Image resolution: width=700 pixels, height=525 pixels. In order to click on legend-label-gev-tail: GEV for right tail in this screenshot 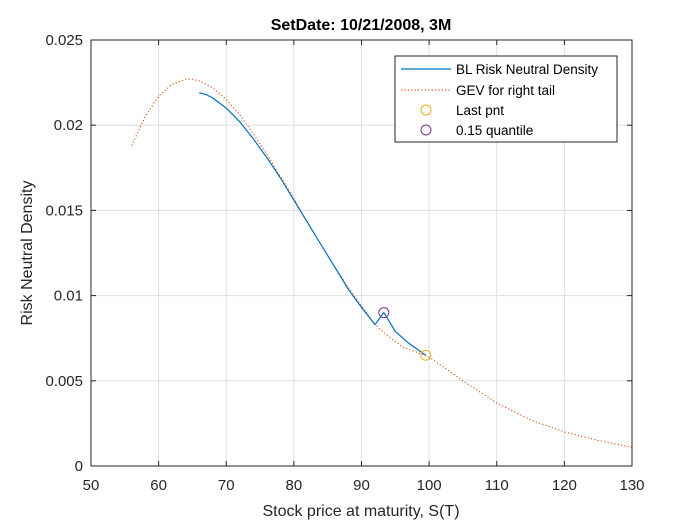, I will do `click(505, 90)`.